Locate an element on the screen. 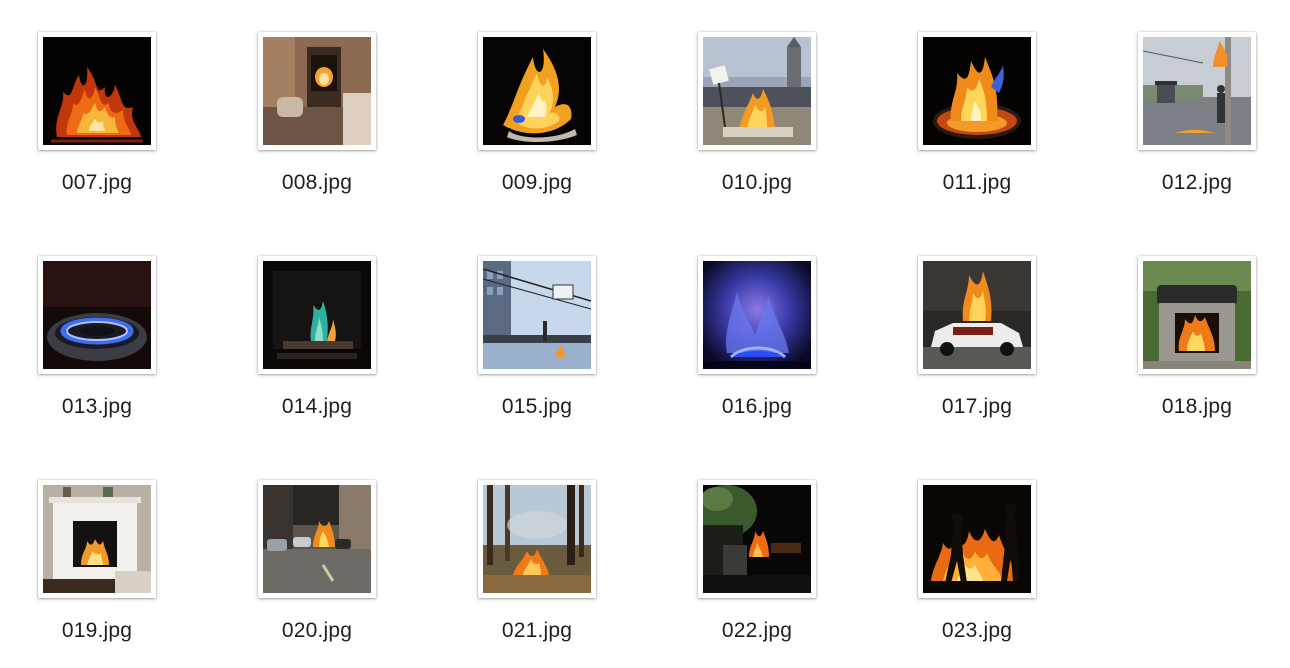 This screenshot has width=1290, height=668. street-car-fire-thumbnail-icon is located at coordinates (317, 539).